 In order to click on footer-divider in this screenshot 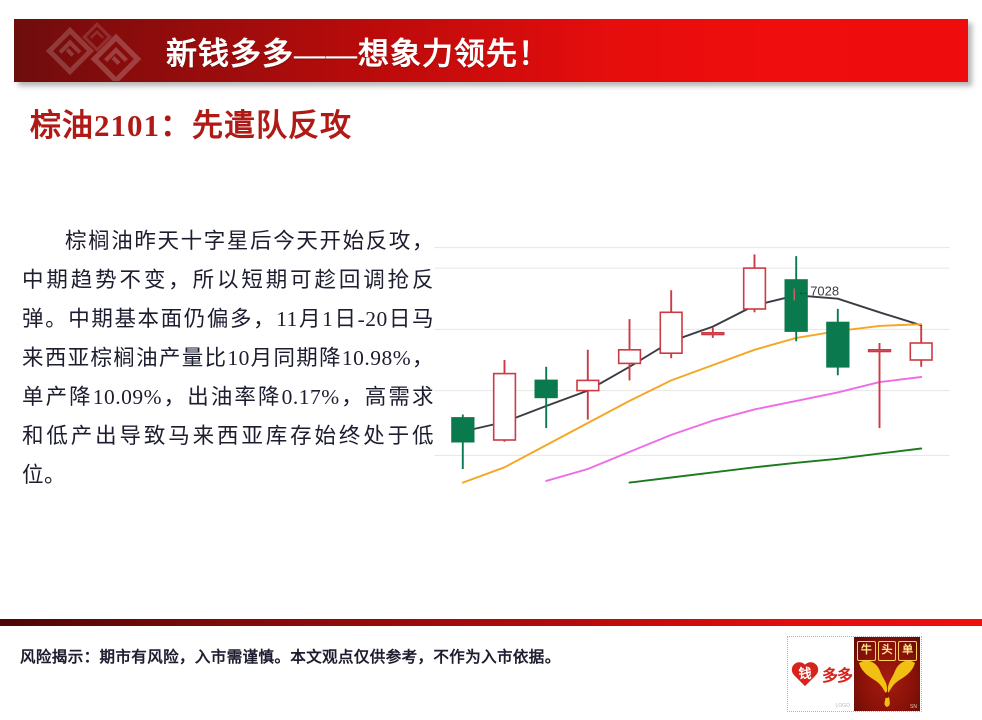, I will do `click(491, 622)`.